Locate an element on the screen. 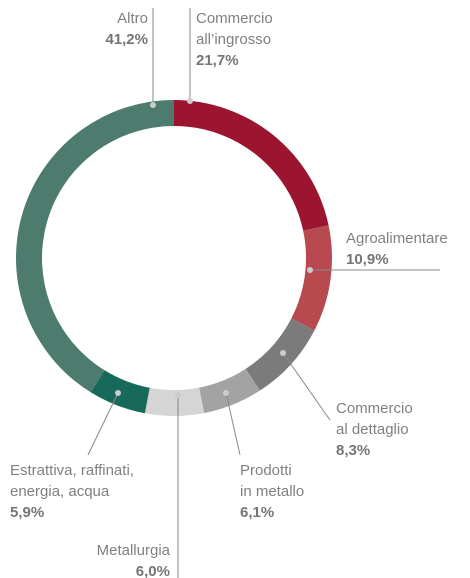 The width and height of the screenshot is (470, 578). category-label: Commercio all’ingrosso is located at coordinates (234, 29).